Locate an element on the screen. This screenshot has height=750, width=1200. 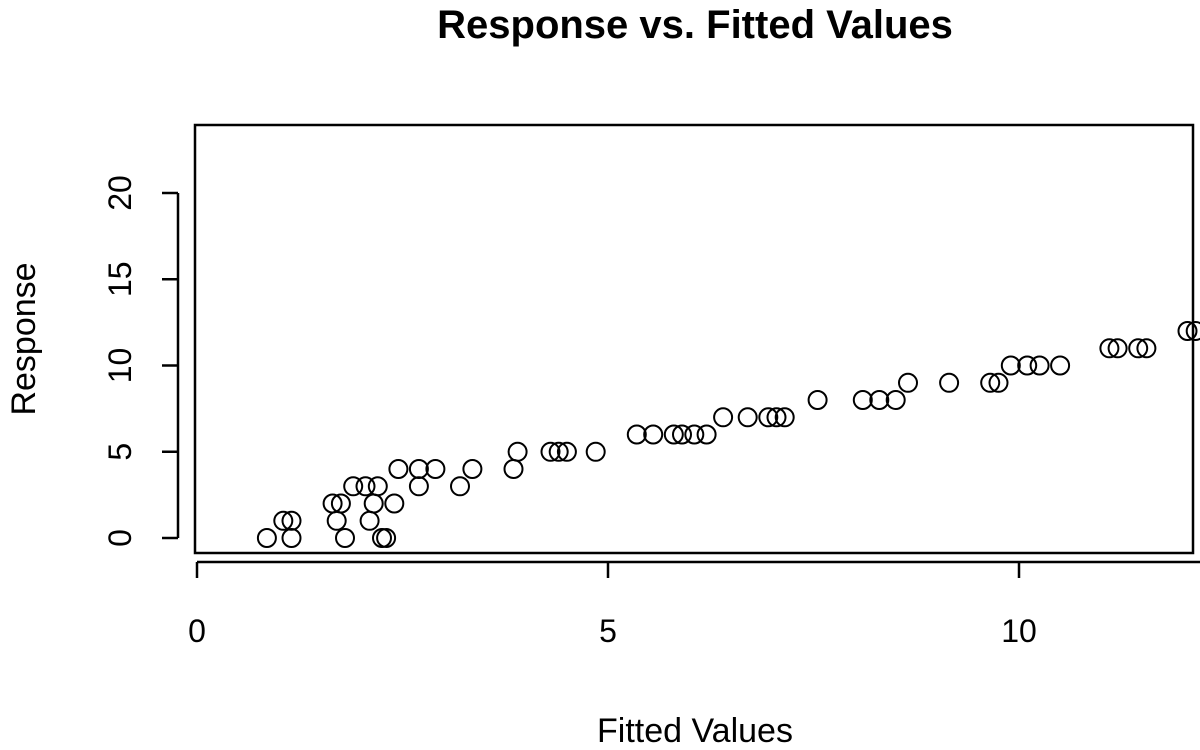
x-tick-label: 0 is located at coordinates (197, 631).